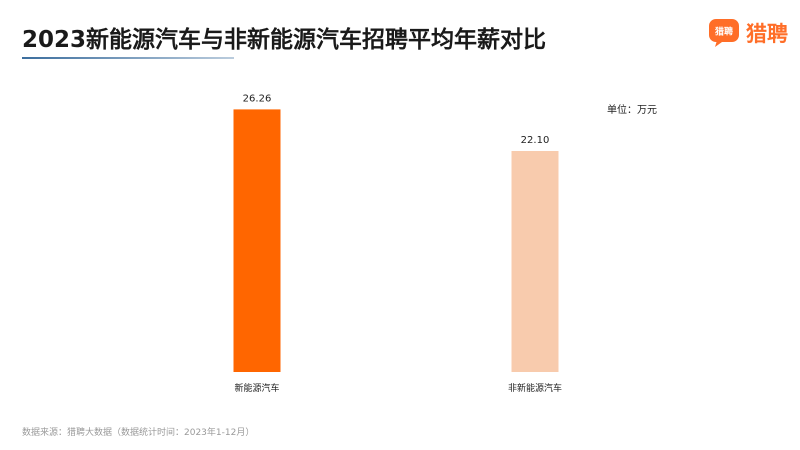  I want to click on brand-logo: 猎聘 猎聘, so click(748, 33).